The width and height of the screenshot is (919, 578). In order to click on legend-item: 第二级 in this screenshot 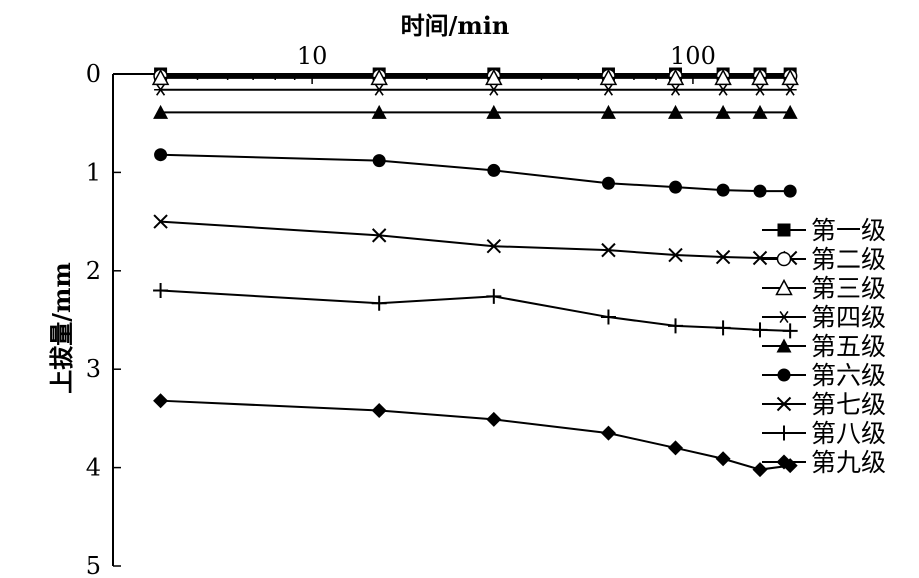, I will do `click(824, 259)`.